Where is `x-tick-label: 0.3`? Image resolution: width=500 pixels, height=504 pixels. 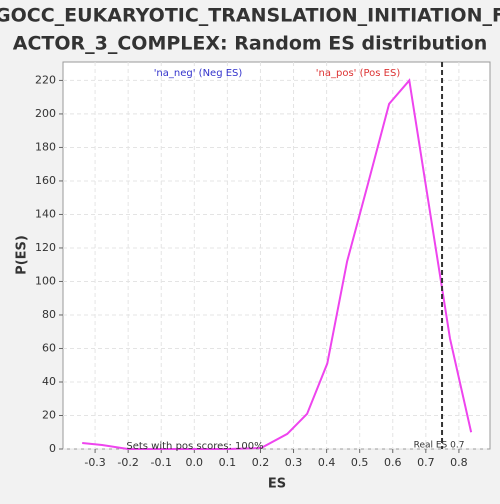
x-tick-label: 0.3 is located at coordinates (294, 462).